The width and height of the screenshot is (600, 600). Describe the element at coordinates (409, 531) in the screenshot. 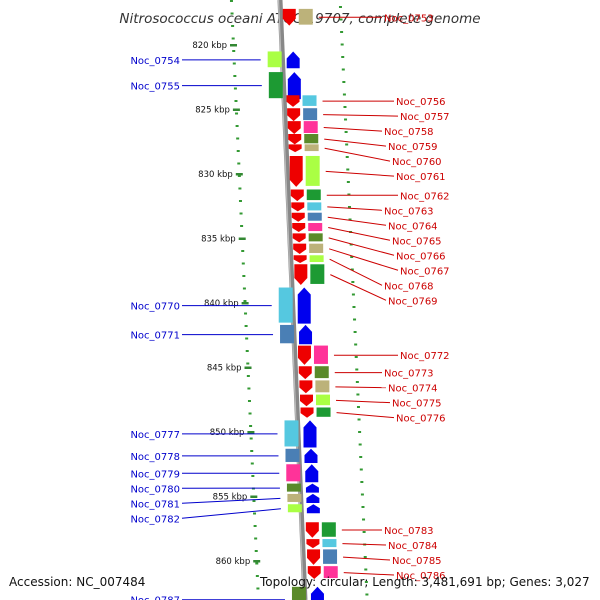

I see `gene-label: Noc_0783` at that location.